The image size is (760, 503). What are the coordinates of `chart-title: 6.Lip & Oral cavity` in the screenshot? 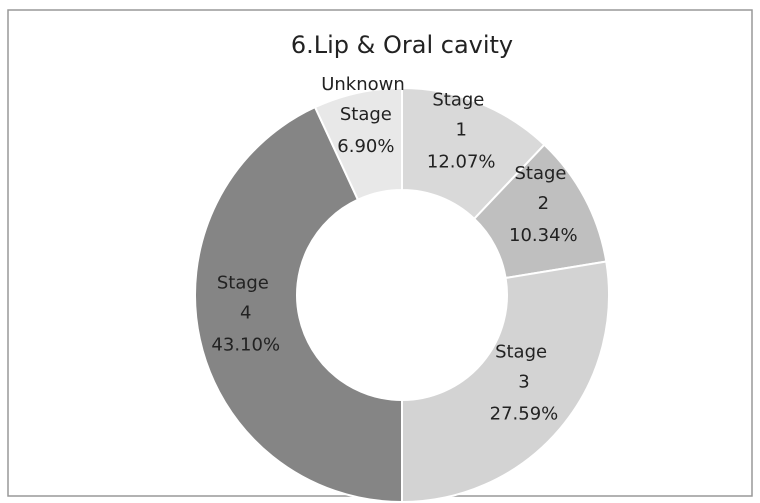 It's located at (402, 45).